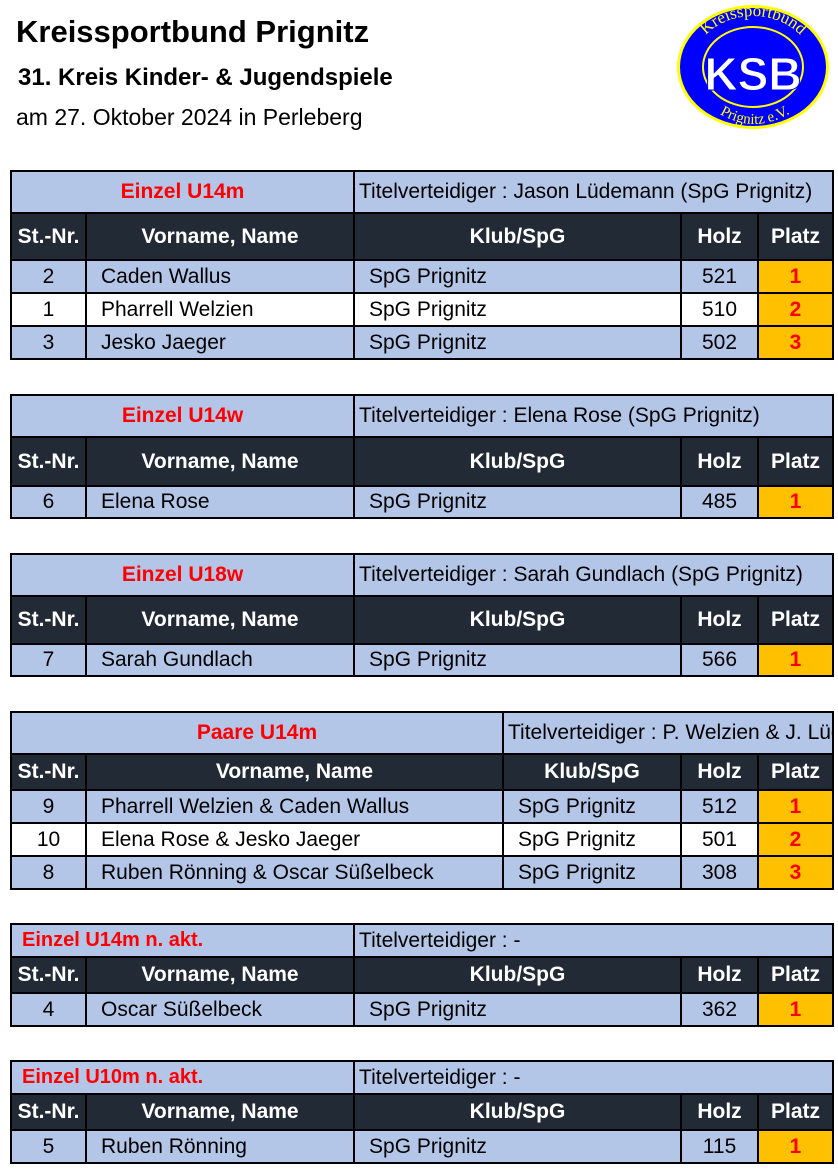 Image resolution: width=838 pixels, height=1172 pixels. What do you see at coordinates (752, 74) in the screenshot?
I see `svg-text: KSB` at bounding box center [752, 74].